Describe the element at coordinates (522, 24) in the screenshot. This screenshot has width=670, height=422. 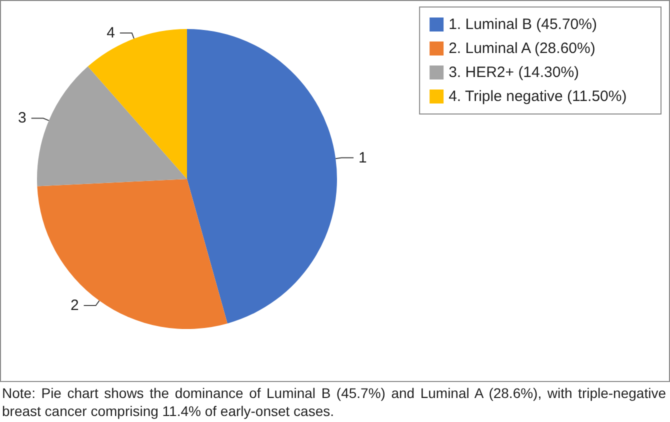
I see `legend-label: 1. Luminal B (45.70%)` at that location.